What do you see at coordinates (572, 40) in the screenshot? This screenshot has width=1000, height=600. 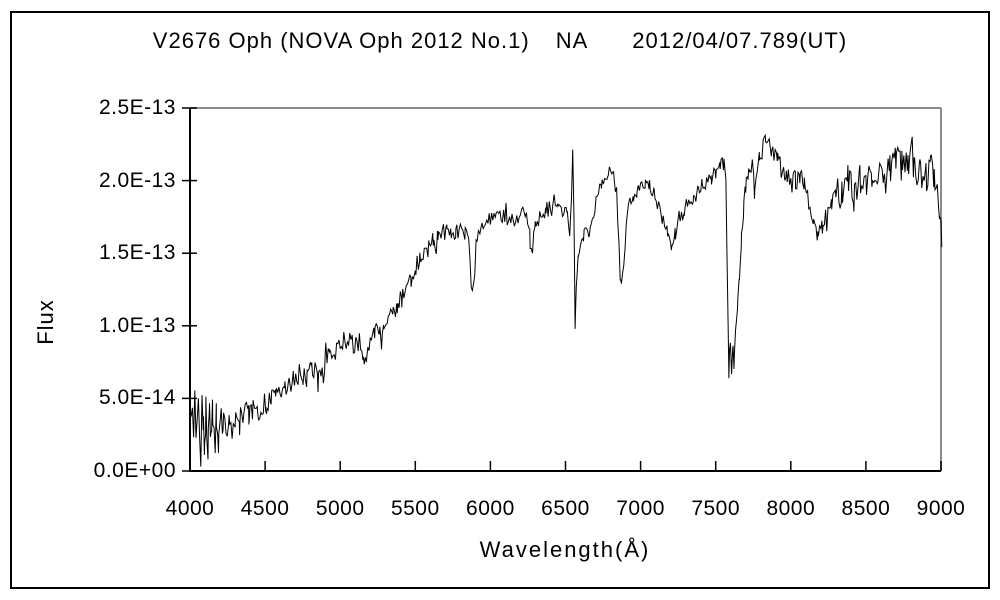 I see `chart-title-observer: NA` at bounding box center [572, 40].